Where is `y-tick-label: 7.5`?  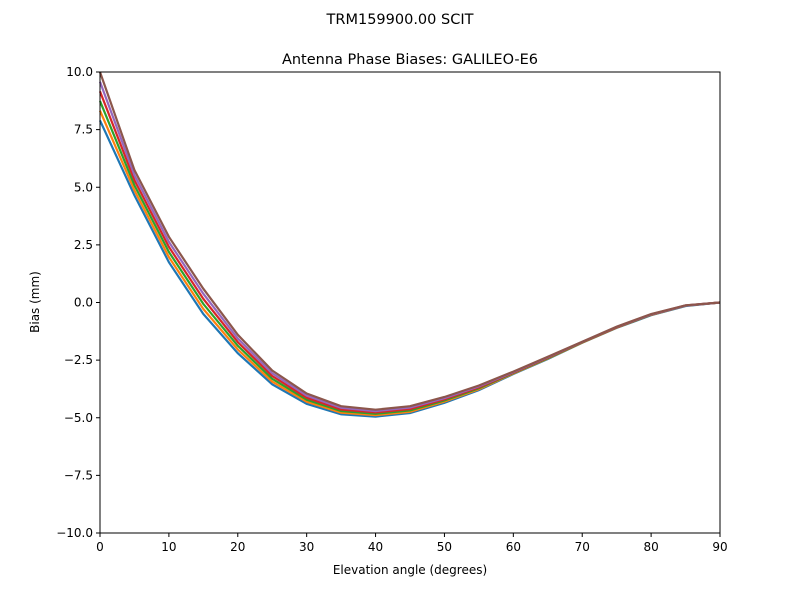
y-tick-label: 7.5 is located at coordinates (83, 130).